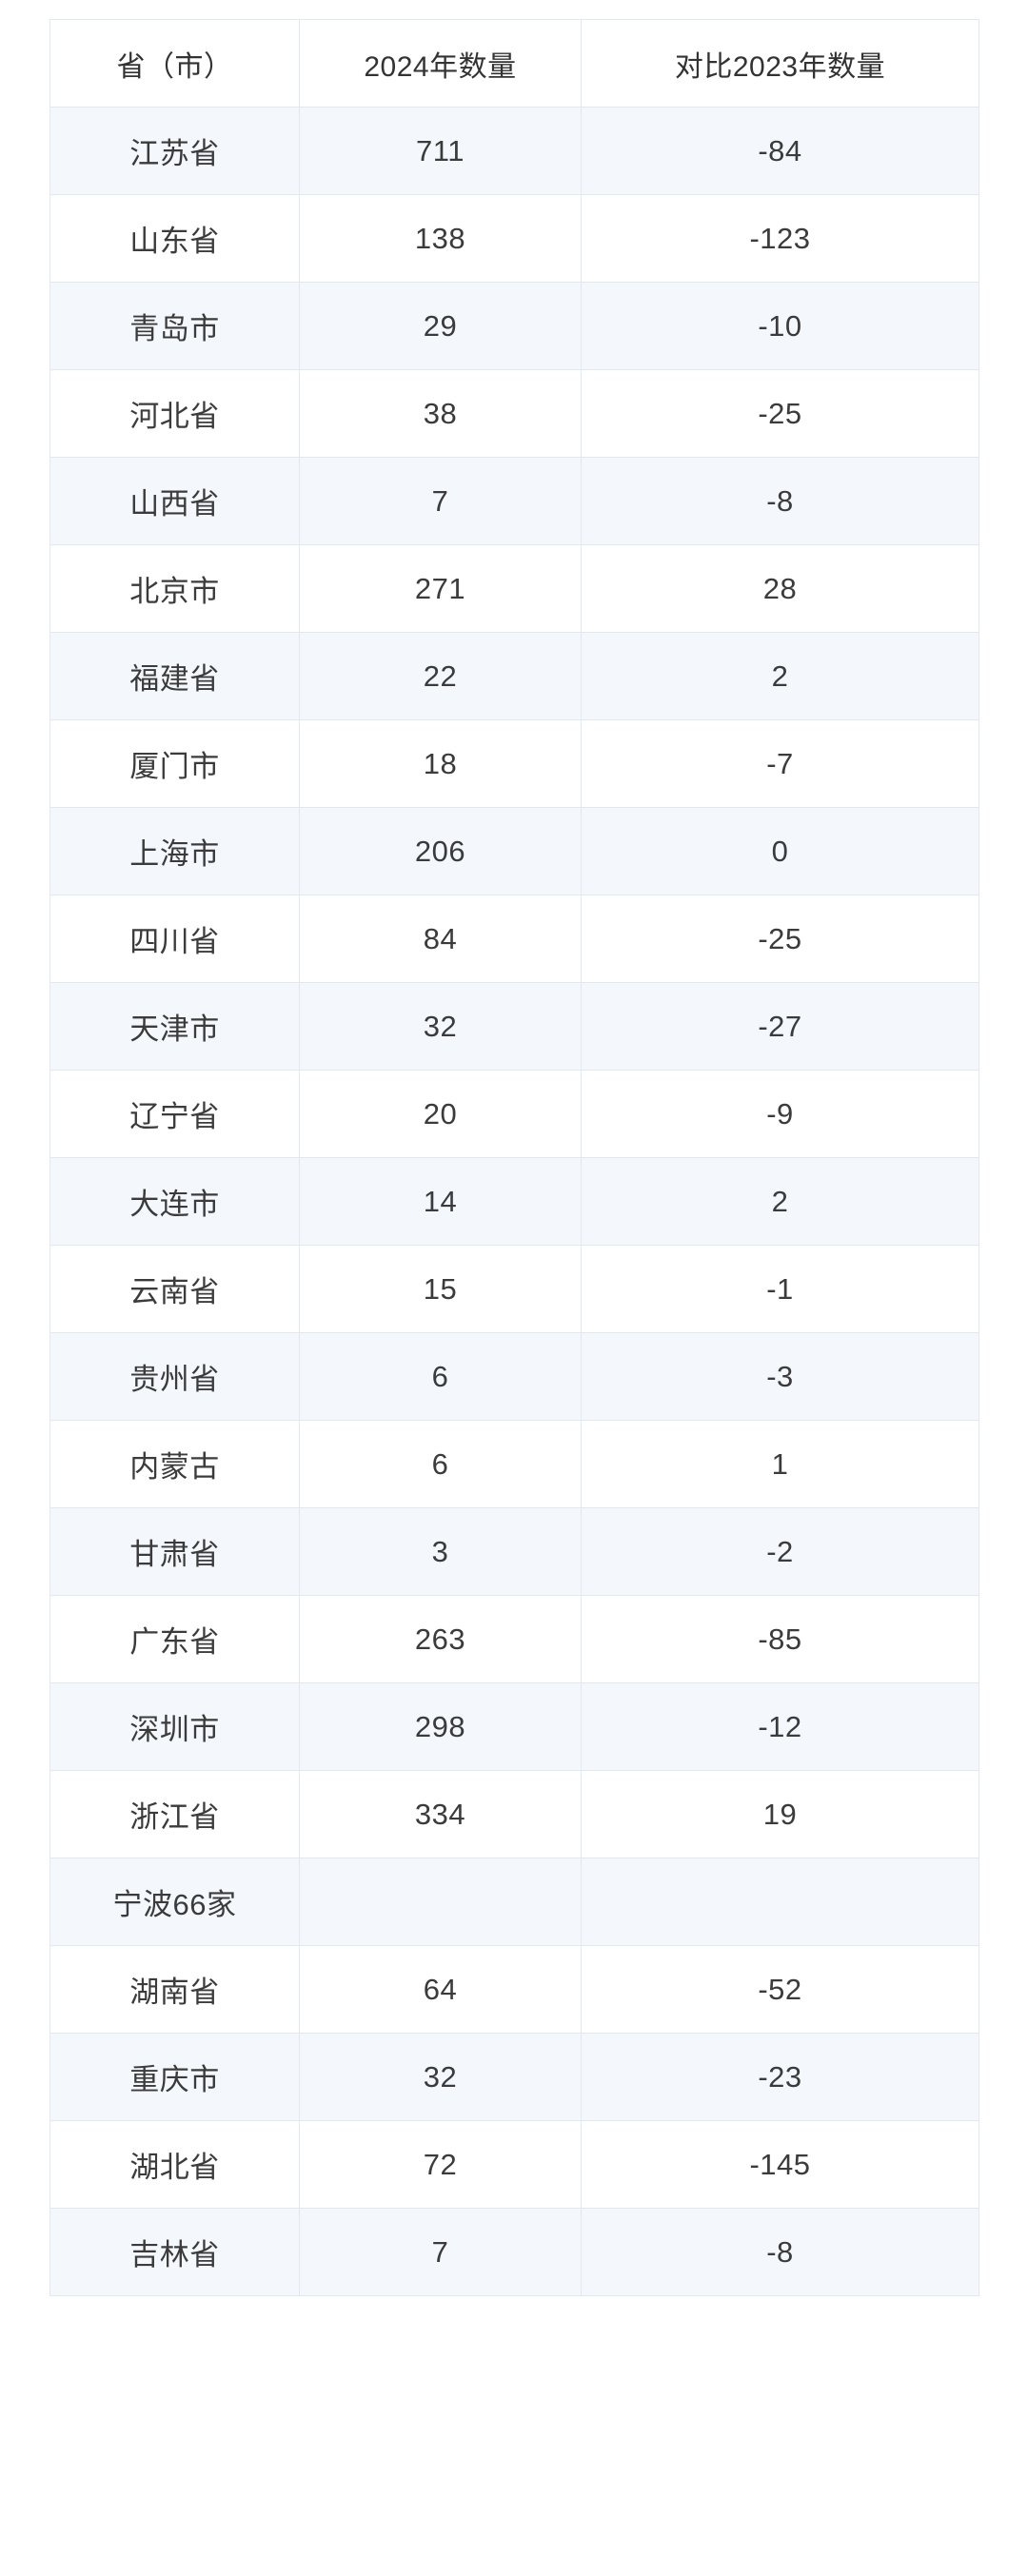  I want to click on cell-count-2024: 18, so click(440, 763).